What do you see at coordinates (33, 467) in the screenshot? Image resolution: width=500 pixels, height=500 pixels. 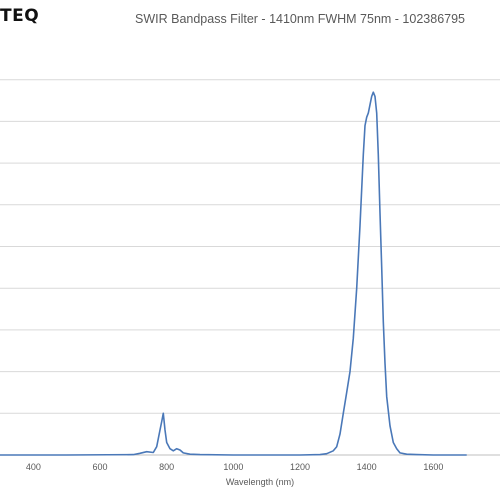 I see `x-tick-label: 400` at bounding box center [33, 467].